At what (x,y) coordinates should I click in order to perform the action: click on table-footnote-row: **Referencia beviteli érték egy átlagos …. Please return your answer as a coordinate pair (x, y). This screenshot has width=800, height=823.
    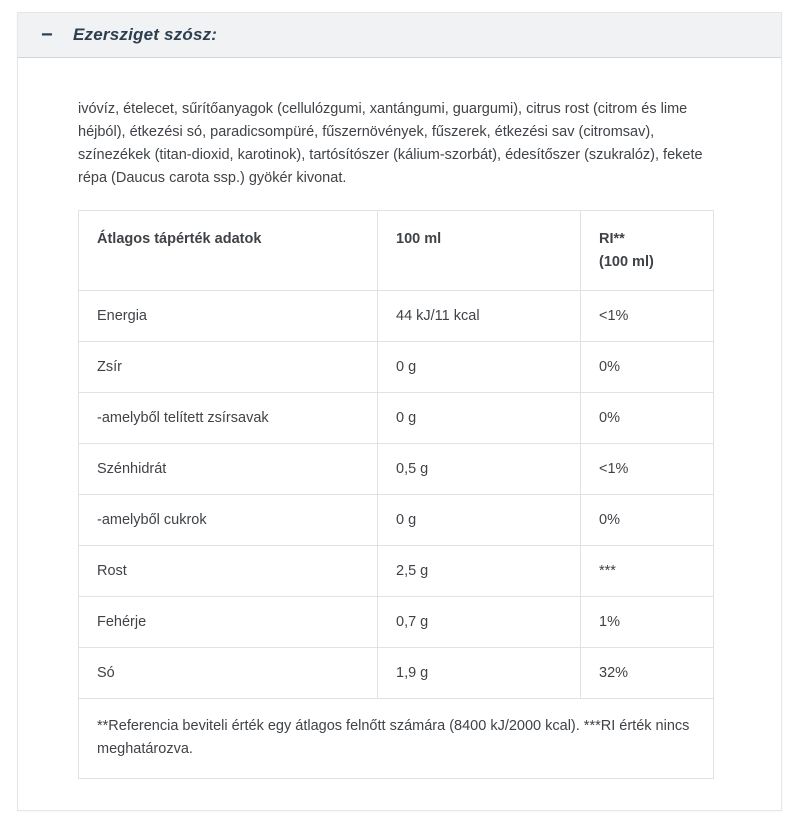
    Looking at the image, I should click on (396, 738).